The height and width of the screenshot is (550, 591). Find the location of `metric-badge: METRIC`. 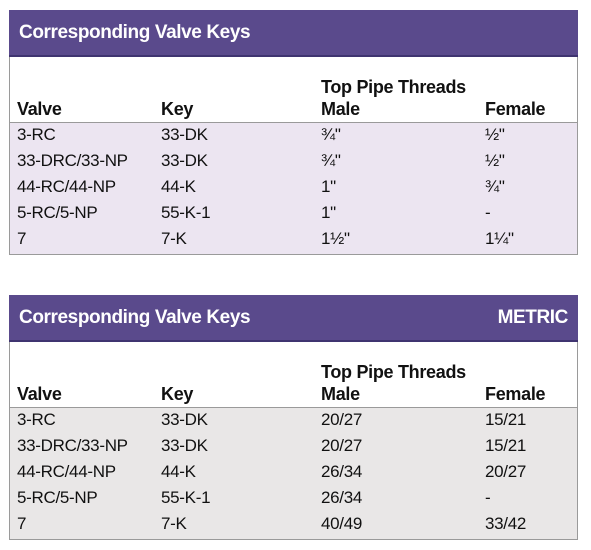

metric-badge: METRIC is located at coordinates (533, 317).